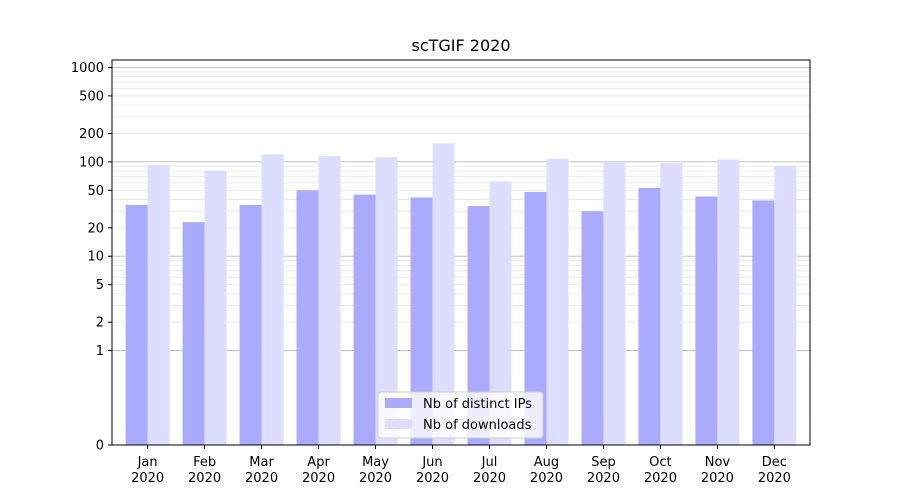 The image size is (900, 500). Describe the element at coordinates (204, 470) in the screenshot. I see `x-tick-label: Feb 2020` at that location.